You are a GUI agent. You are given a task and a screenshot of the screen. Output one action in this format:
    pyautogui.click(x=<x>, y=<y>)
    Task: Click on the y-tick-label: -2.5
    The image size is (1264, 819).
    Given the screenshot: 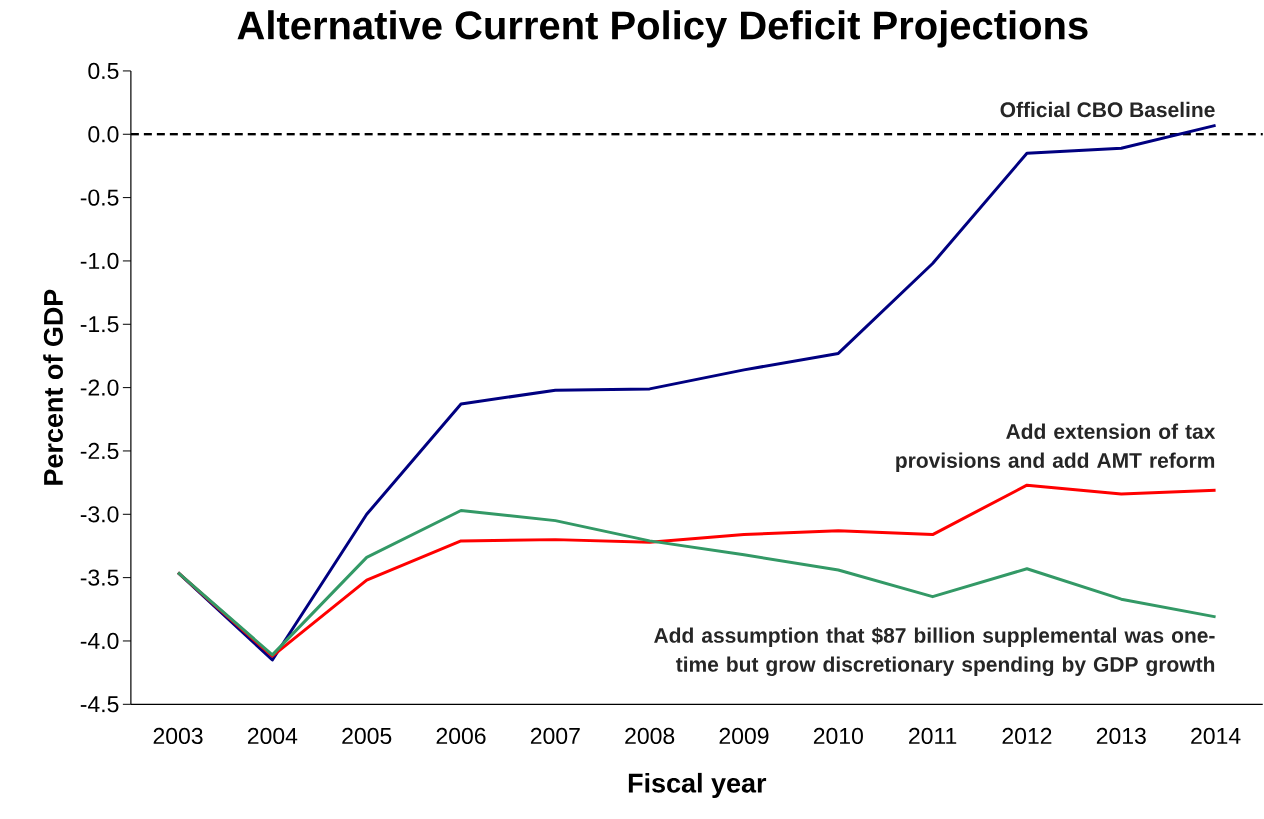 What is the action you would take?
    pyautogui.click(x=99, y=450)
    